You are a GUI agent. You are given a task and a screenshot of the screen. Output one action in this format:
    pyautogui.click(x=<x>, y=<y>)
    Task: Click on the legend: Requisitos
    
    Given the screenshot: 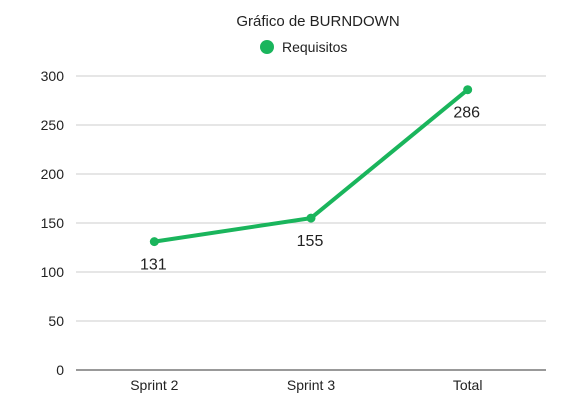 What is the action you would take?
    pyautogui.click(x=303, y=47)
    